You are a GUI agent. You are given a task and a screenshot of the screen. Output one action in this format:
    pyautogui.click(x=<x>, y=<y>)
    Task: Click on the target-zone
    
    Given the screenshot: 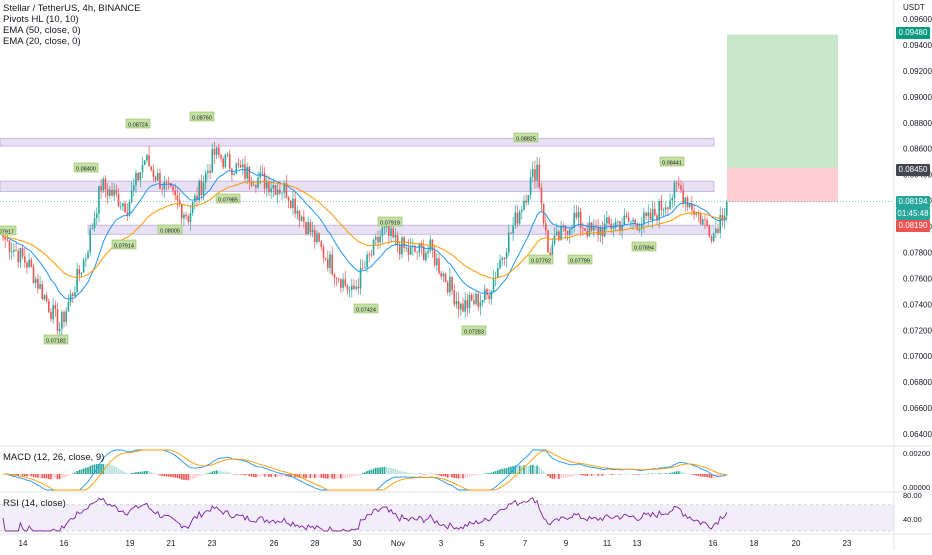 What is the action you would take?
    pyautogui.click(x=782, y=101)
    